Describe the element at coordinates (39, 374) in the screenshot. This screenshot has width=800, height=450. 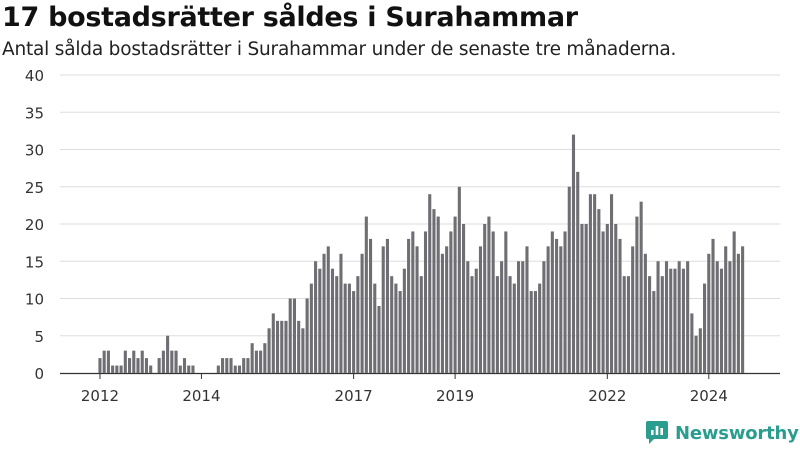
I see `y-tick-label: 0` at that location.